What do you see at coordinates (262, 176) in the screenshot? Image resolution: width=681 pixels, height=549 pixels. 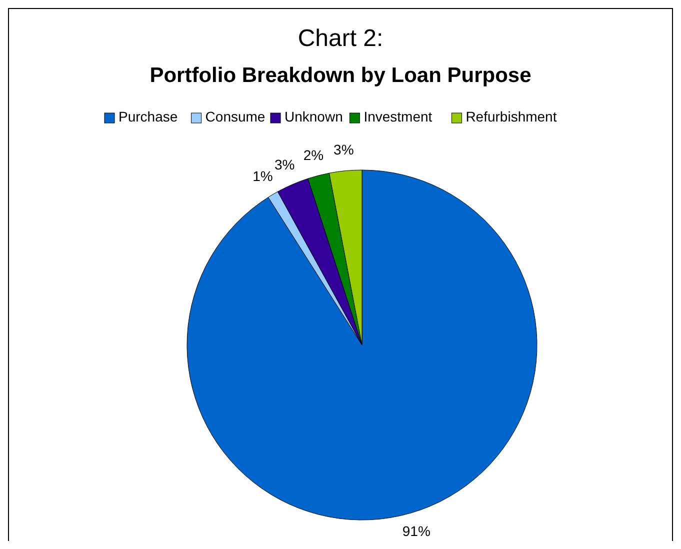 I see `data-label: 1%` at bounding box center [262, 176].